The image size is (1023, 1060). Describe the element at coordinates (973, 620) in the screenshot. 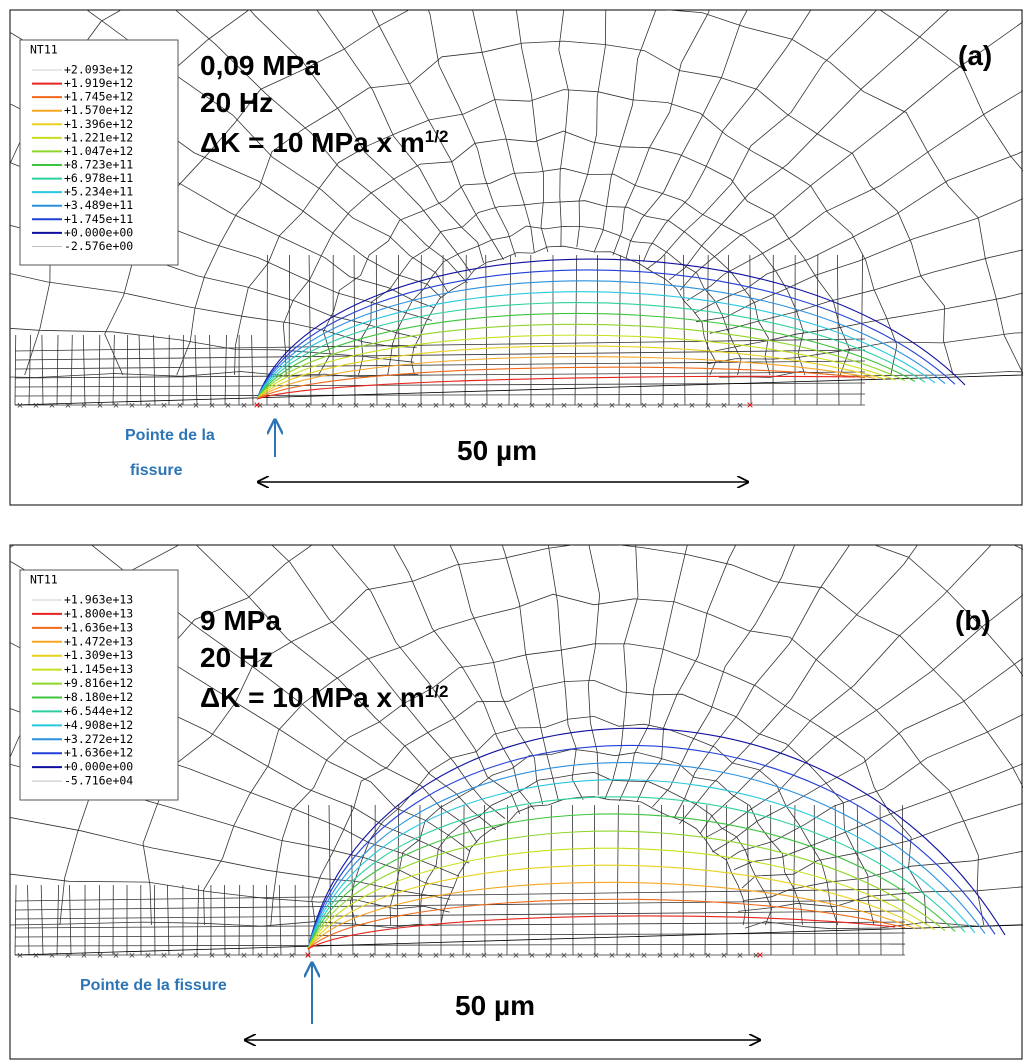

I see `panel-label: (b)` at that location.